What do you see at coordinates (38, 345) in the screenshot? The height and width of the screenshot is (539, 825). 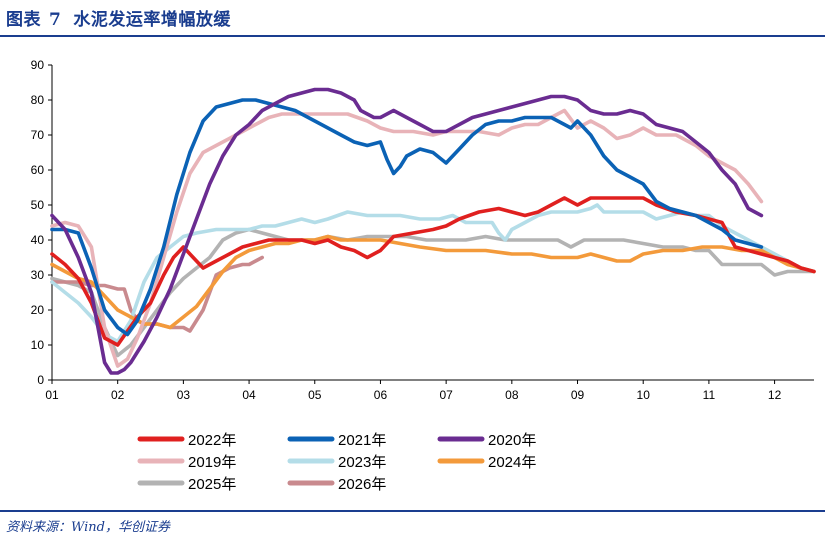 I see `y-tick-label: 10` at bounding box center [38, 345].